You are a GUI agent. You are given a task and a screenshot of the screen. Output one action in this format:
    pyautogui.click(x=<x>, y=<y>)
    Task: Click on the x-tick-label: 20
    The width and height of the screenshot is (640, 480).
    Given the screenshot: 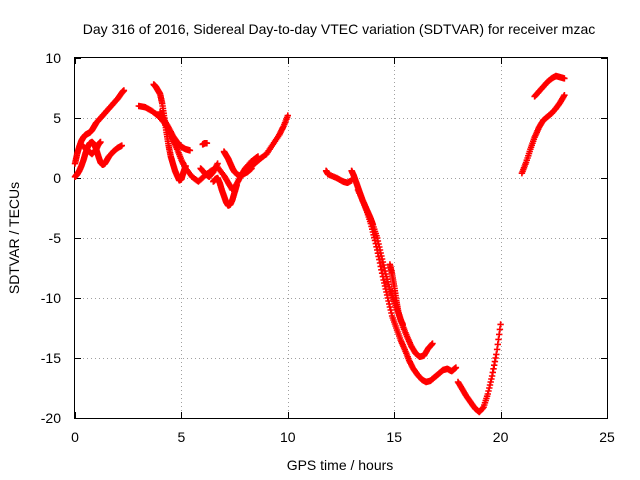 What is the action you would take?
    pyautogui.click(x=501, y=437)
    